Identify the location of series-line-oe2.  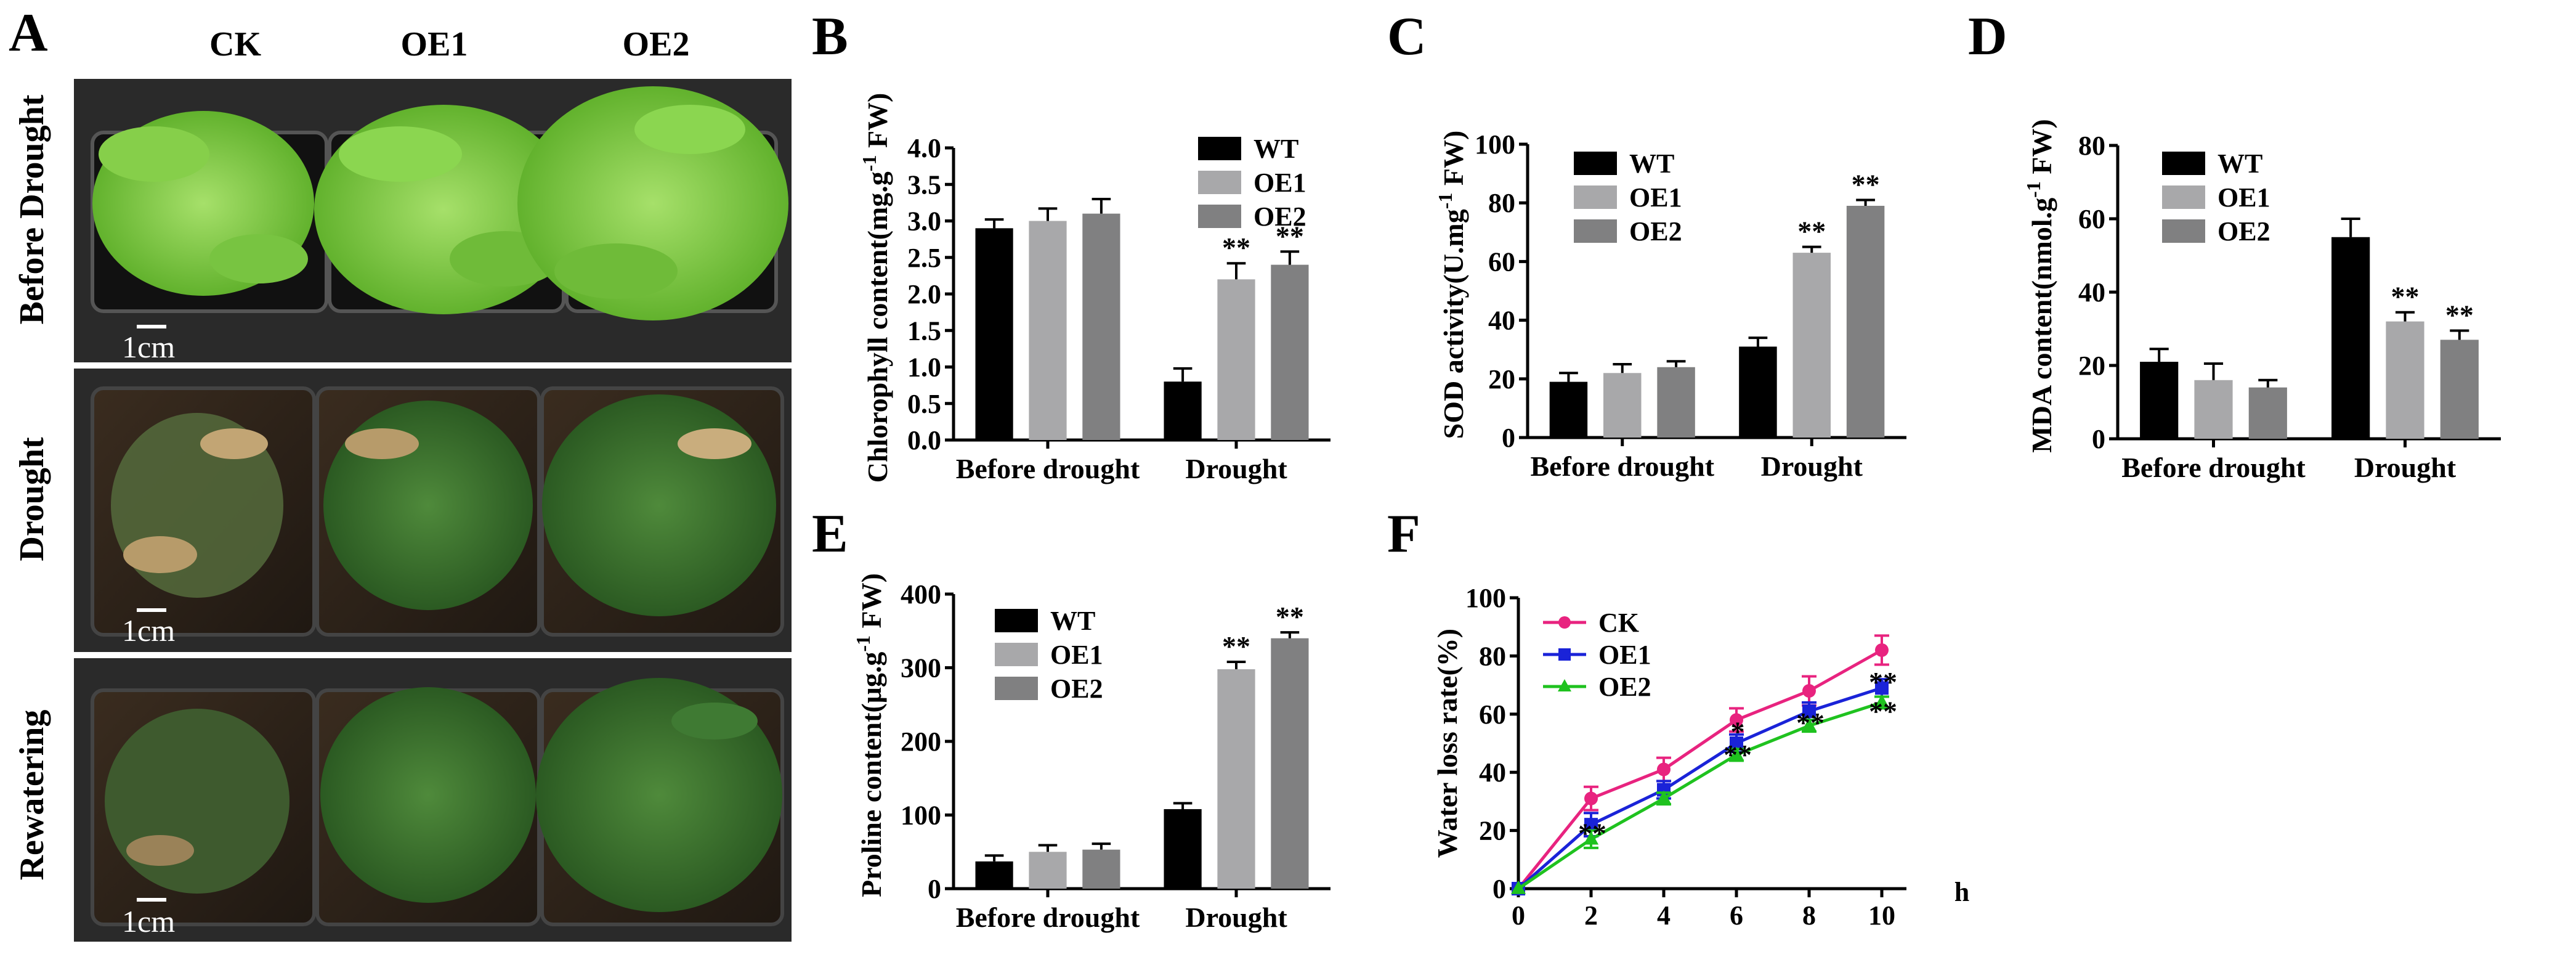
(1700, 796).